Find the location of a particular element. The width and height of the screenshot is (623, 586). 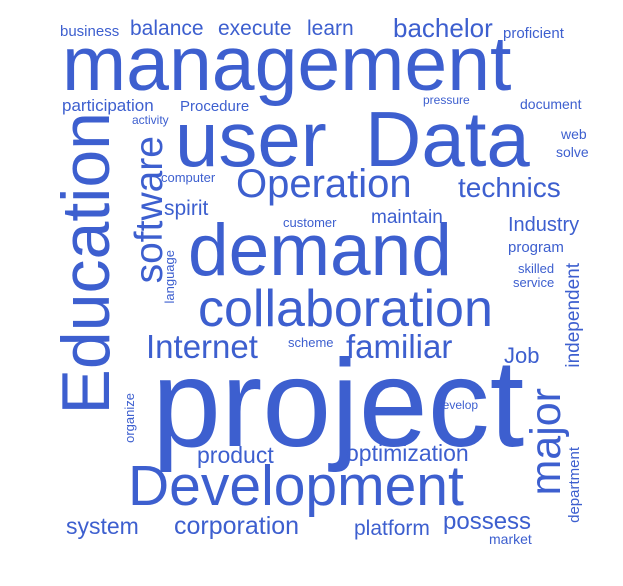

word-scheme: scheme is located at coordinates (311, 342).